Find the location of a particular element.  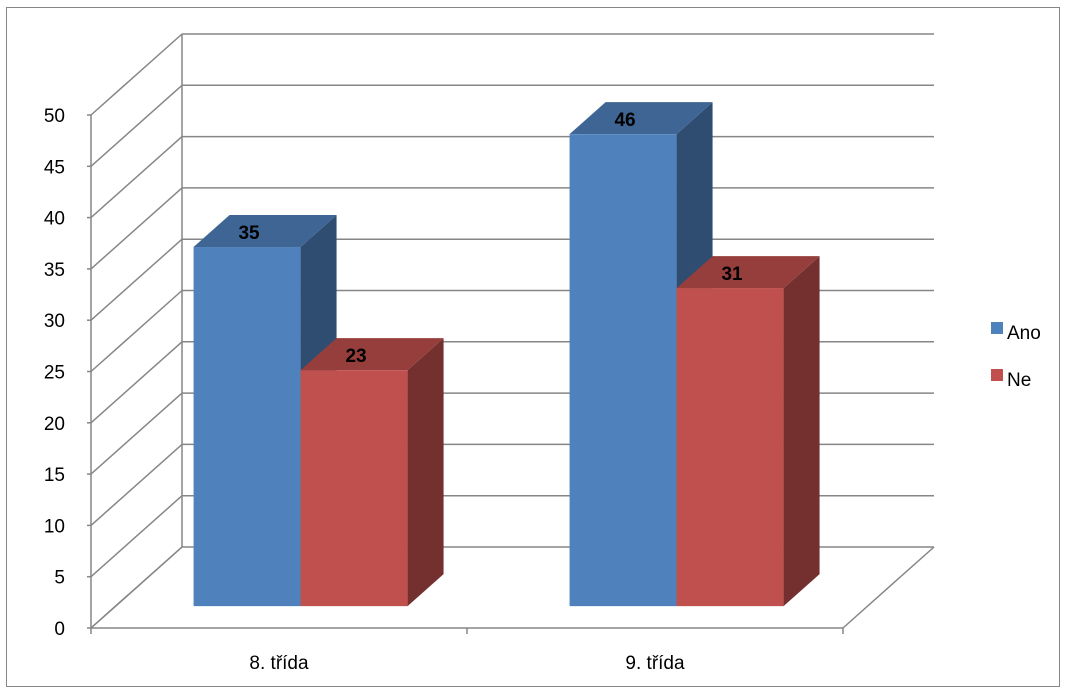

y-tick-label: 20 is located at coordinates (54, 424).